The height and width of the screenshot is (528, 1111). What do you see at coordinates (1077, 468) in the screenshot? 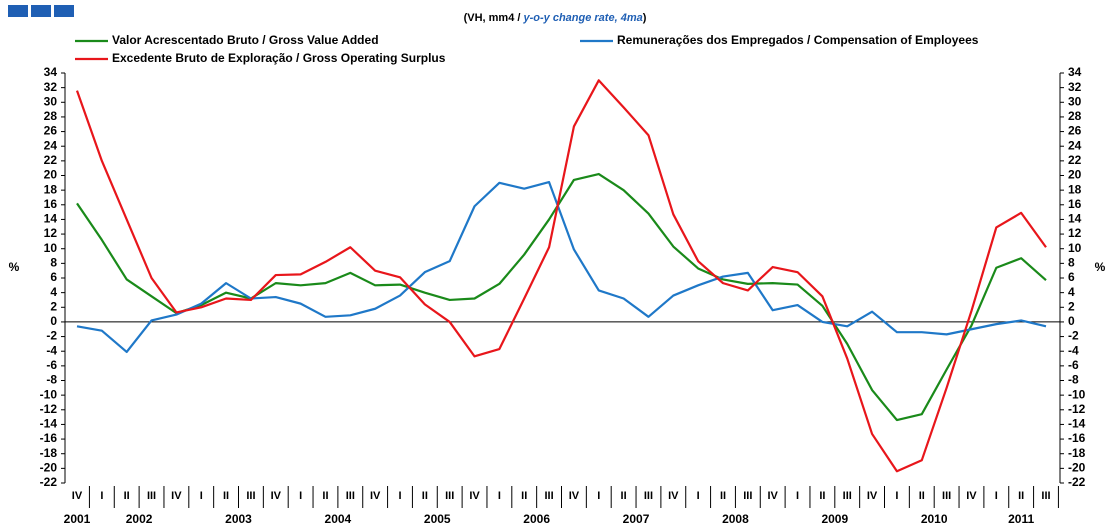
I see `y2-tick-label: -20` at bounding box center [1077, 468].